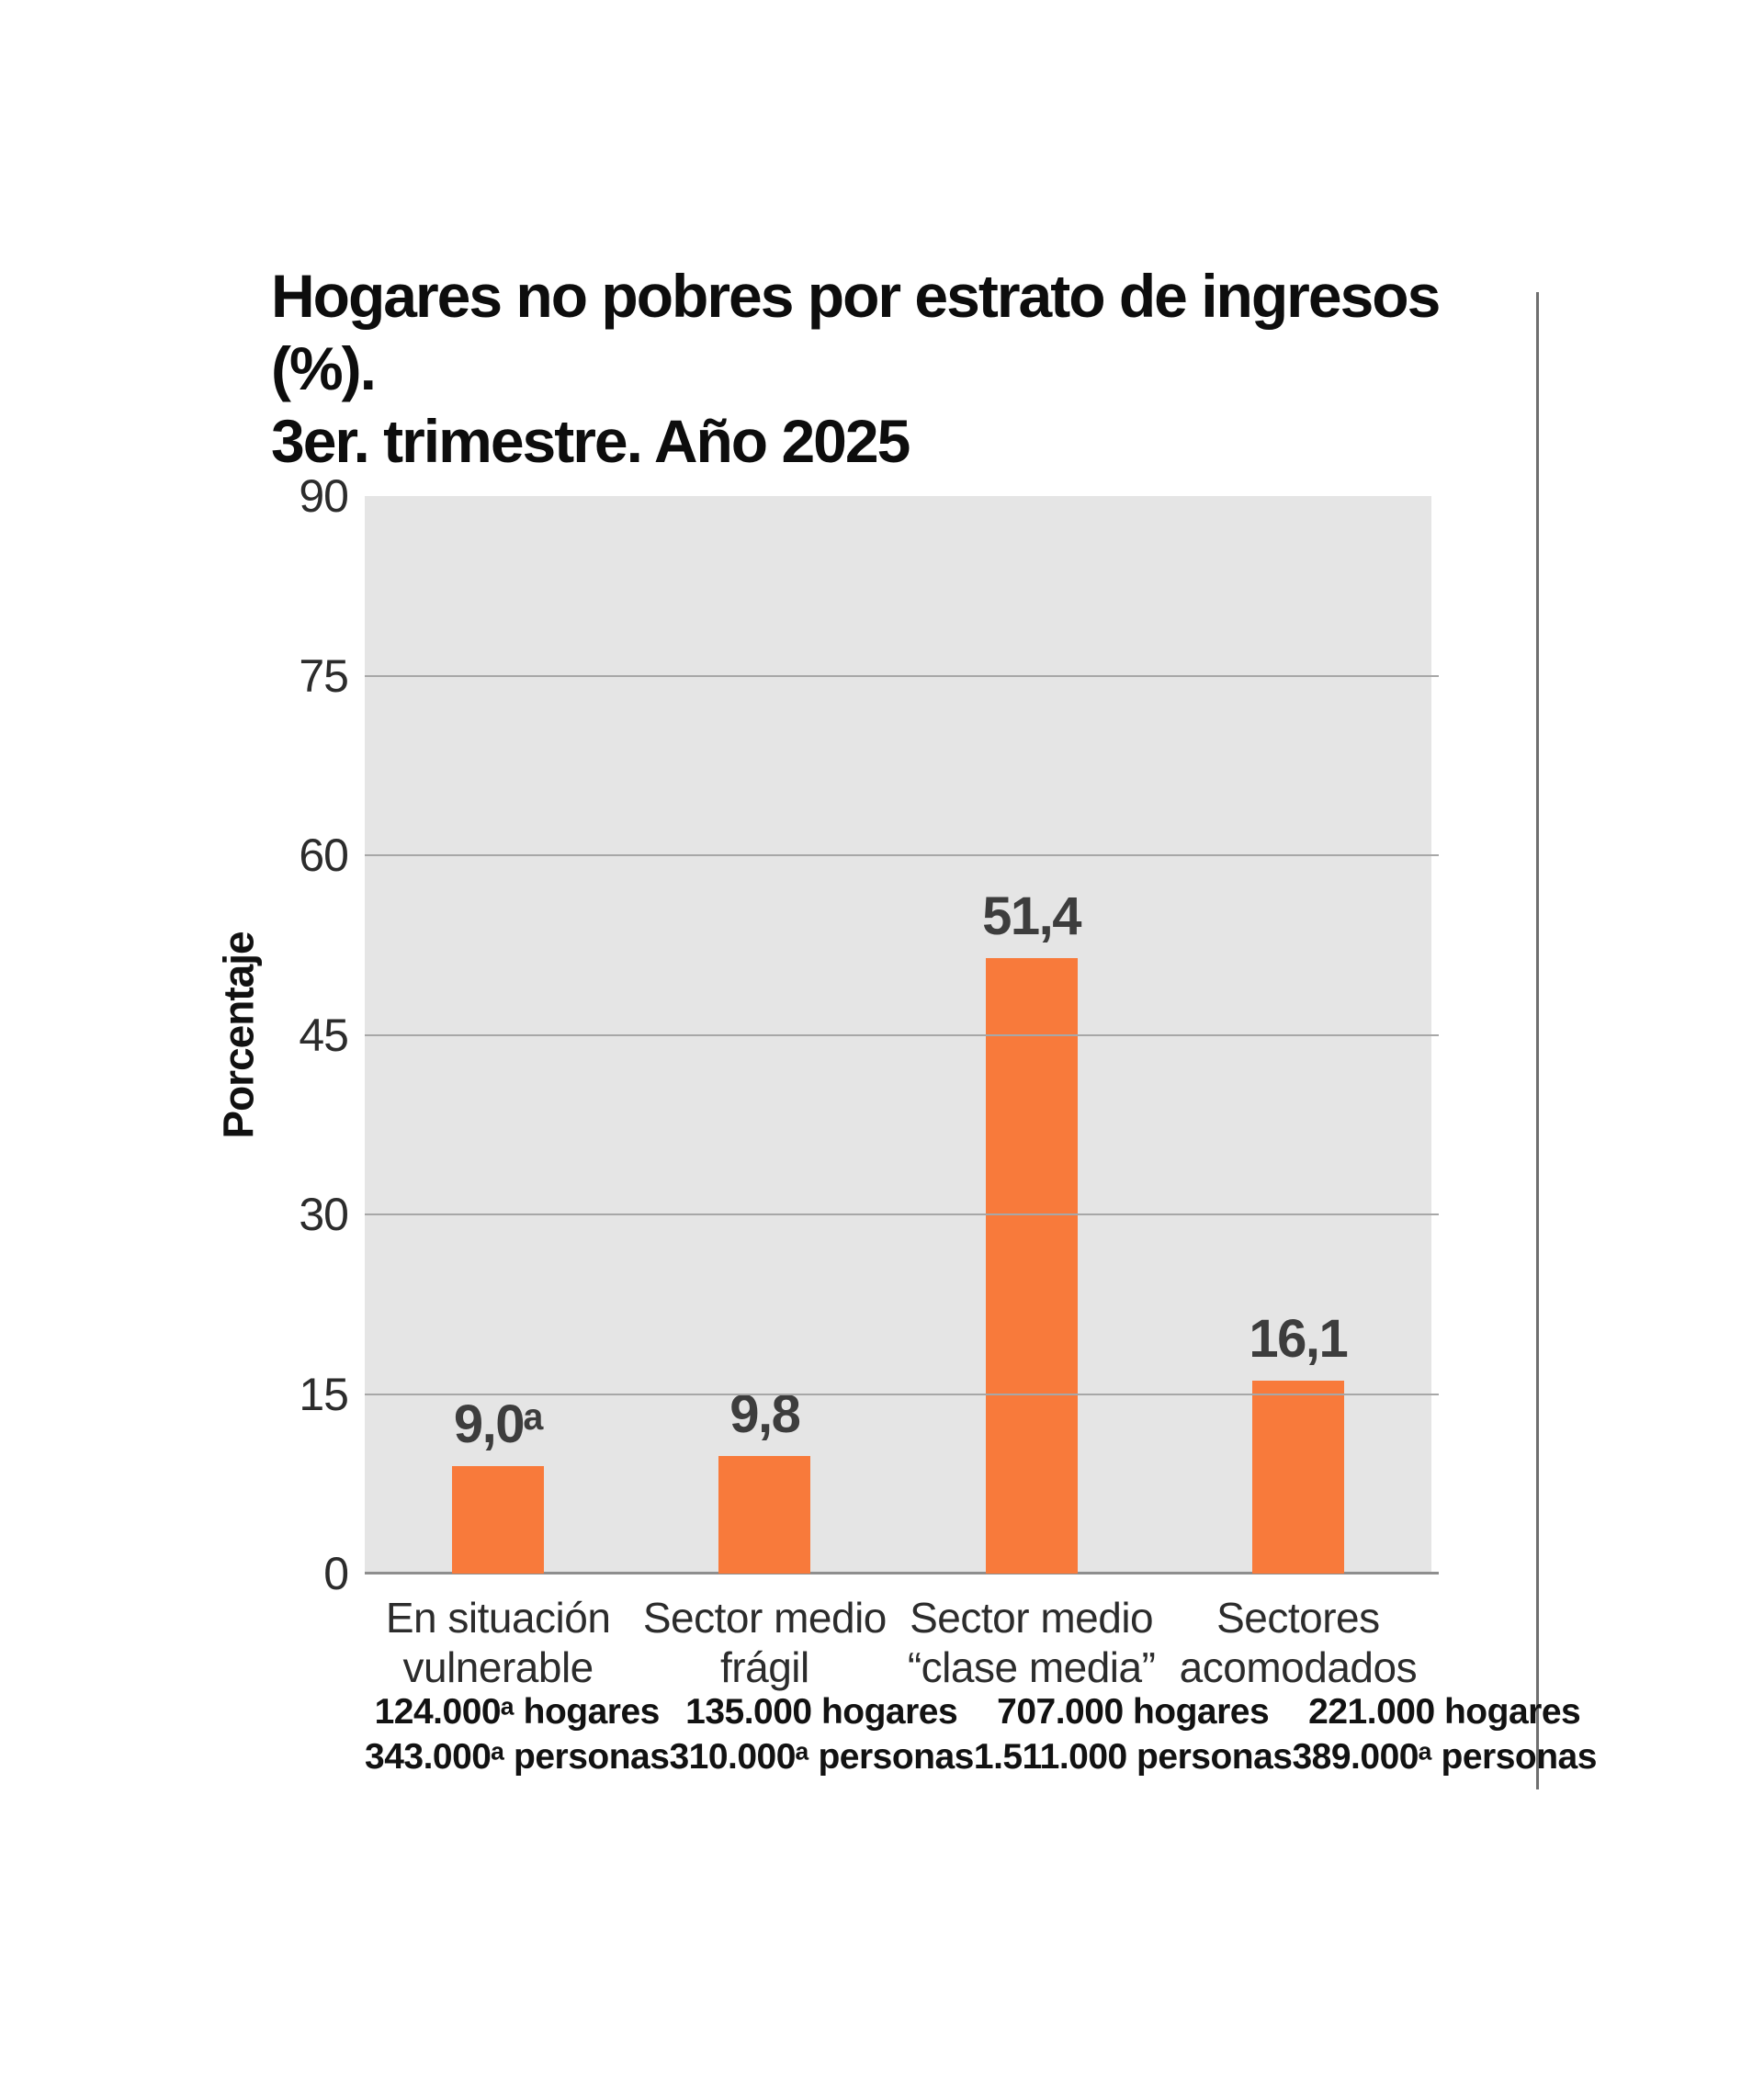  I want to click on y-tick-label-45: 45, so click(324, 1035).